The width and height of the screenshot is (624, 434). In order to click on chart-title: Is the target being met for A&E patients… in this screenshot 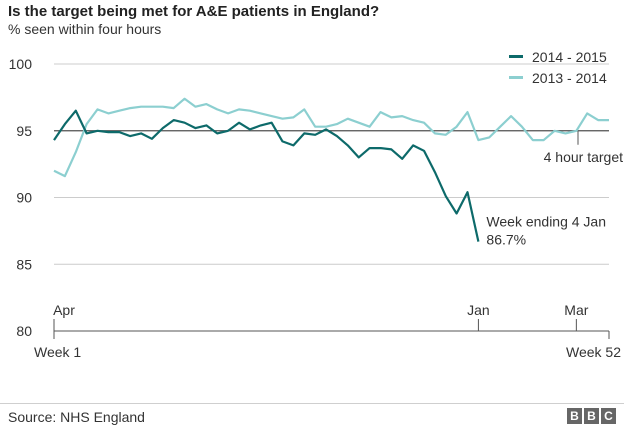, I will do `click(194, 11)`.